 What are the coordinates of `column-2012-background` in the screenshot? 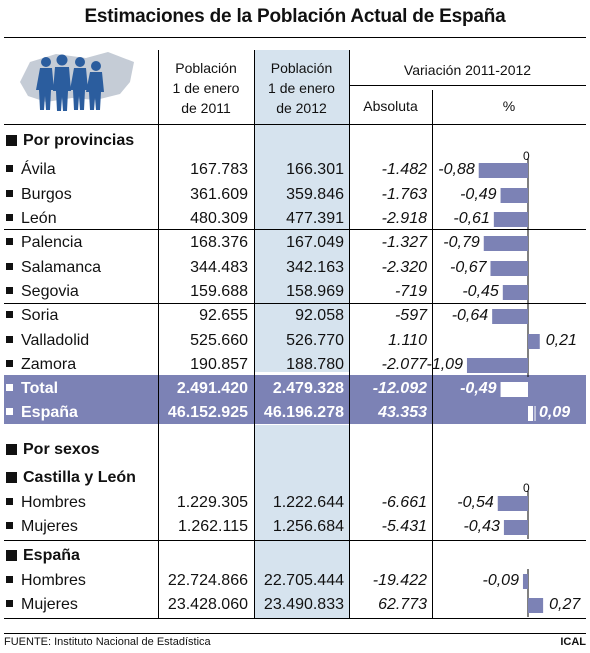 It's located at (301, 211).